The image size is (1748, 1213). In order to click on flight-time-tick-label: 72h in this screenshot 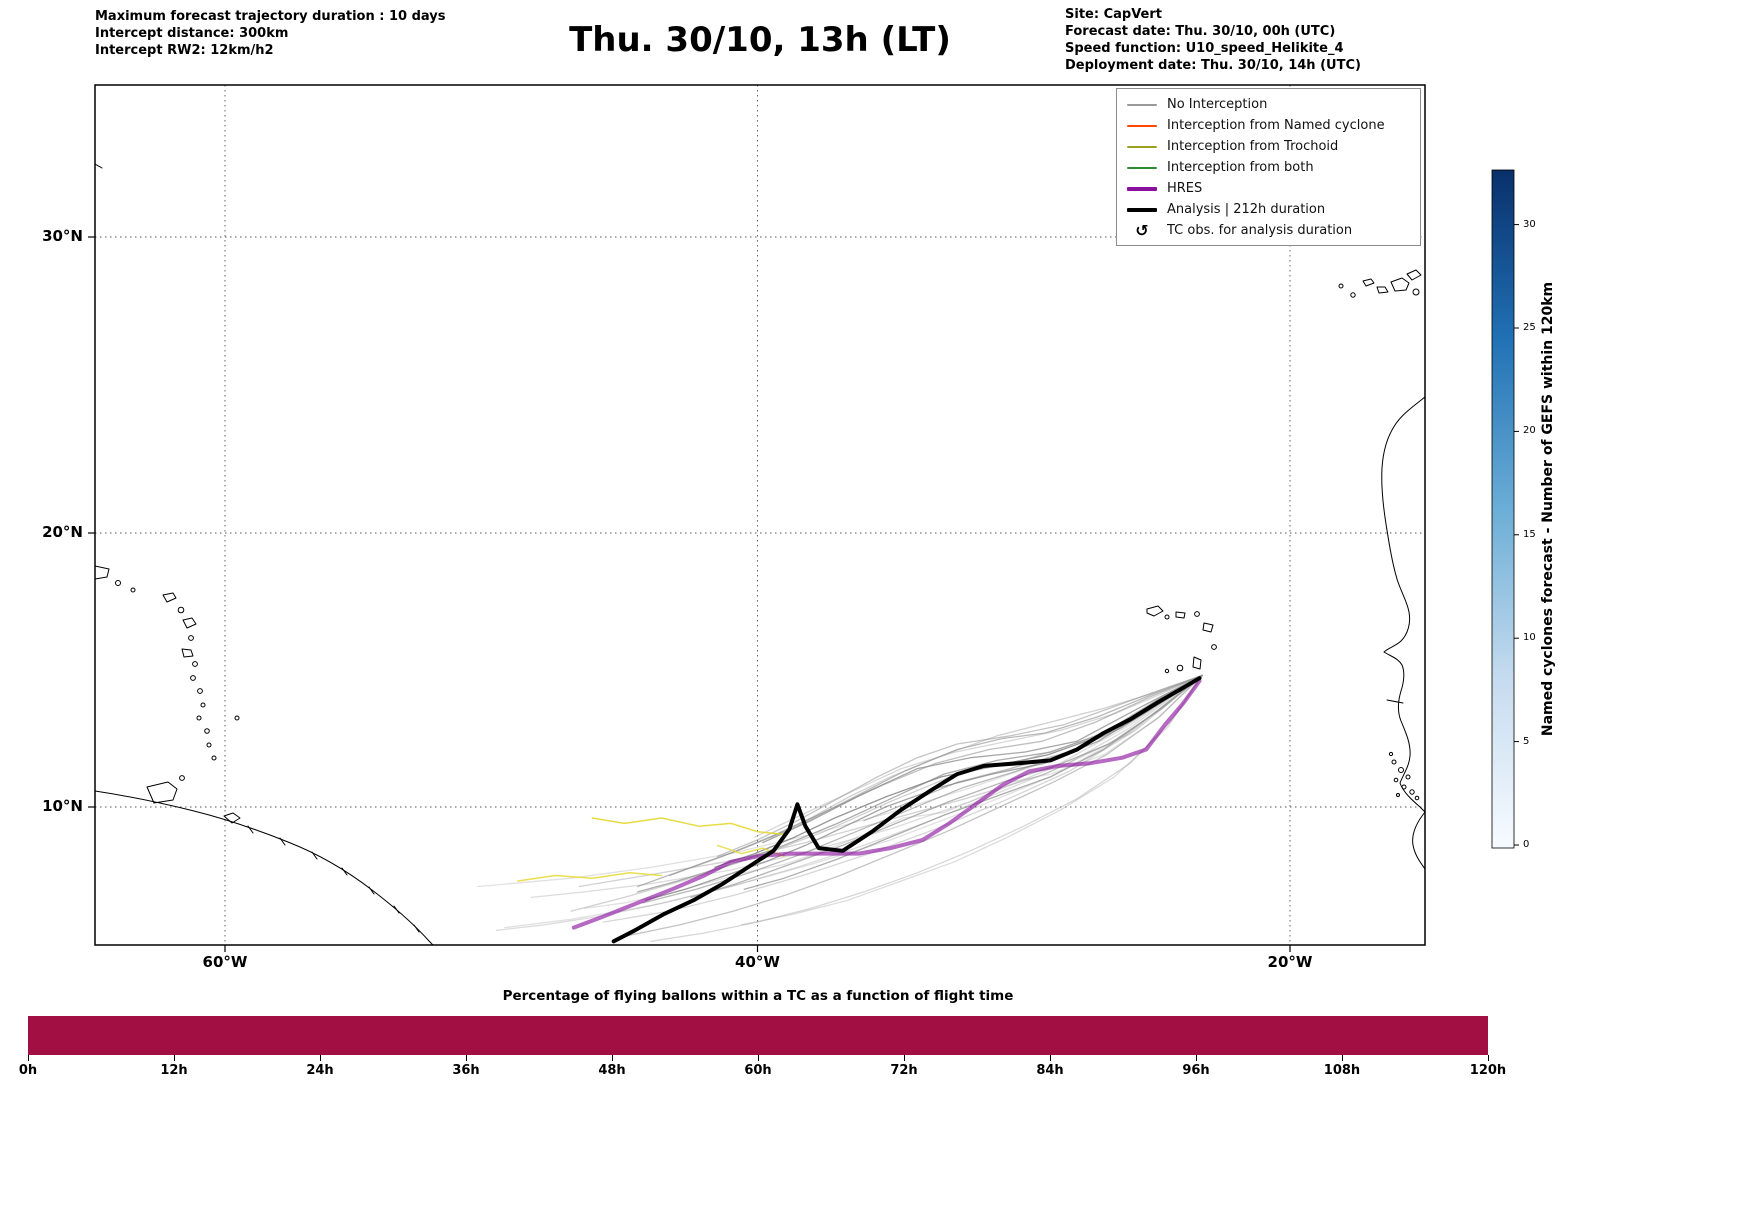, I will do `click(904, 1070)`.